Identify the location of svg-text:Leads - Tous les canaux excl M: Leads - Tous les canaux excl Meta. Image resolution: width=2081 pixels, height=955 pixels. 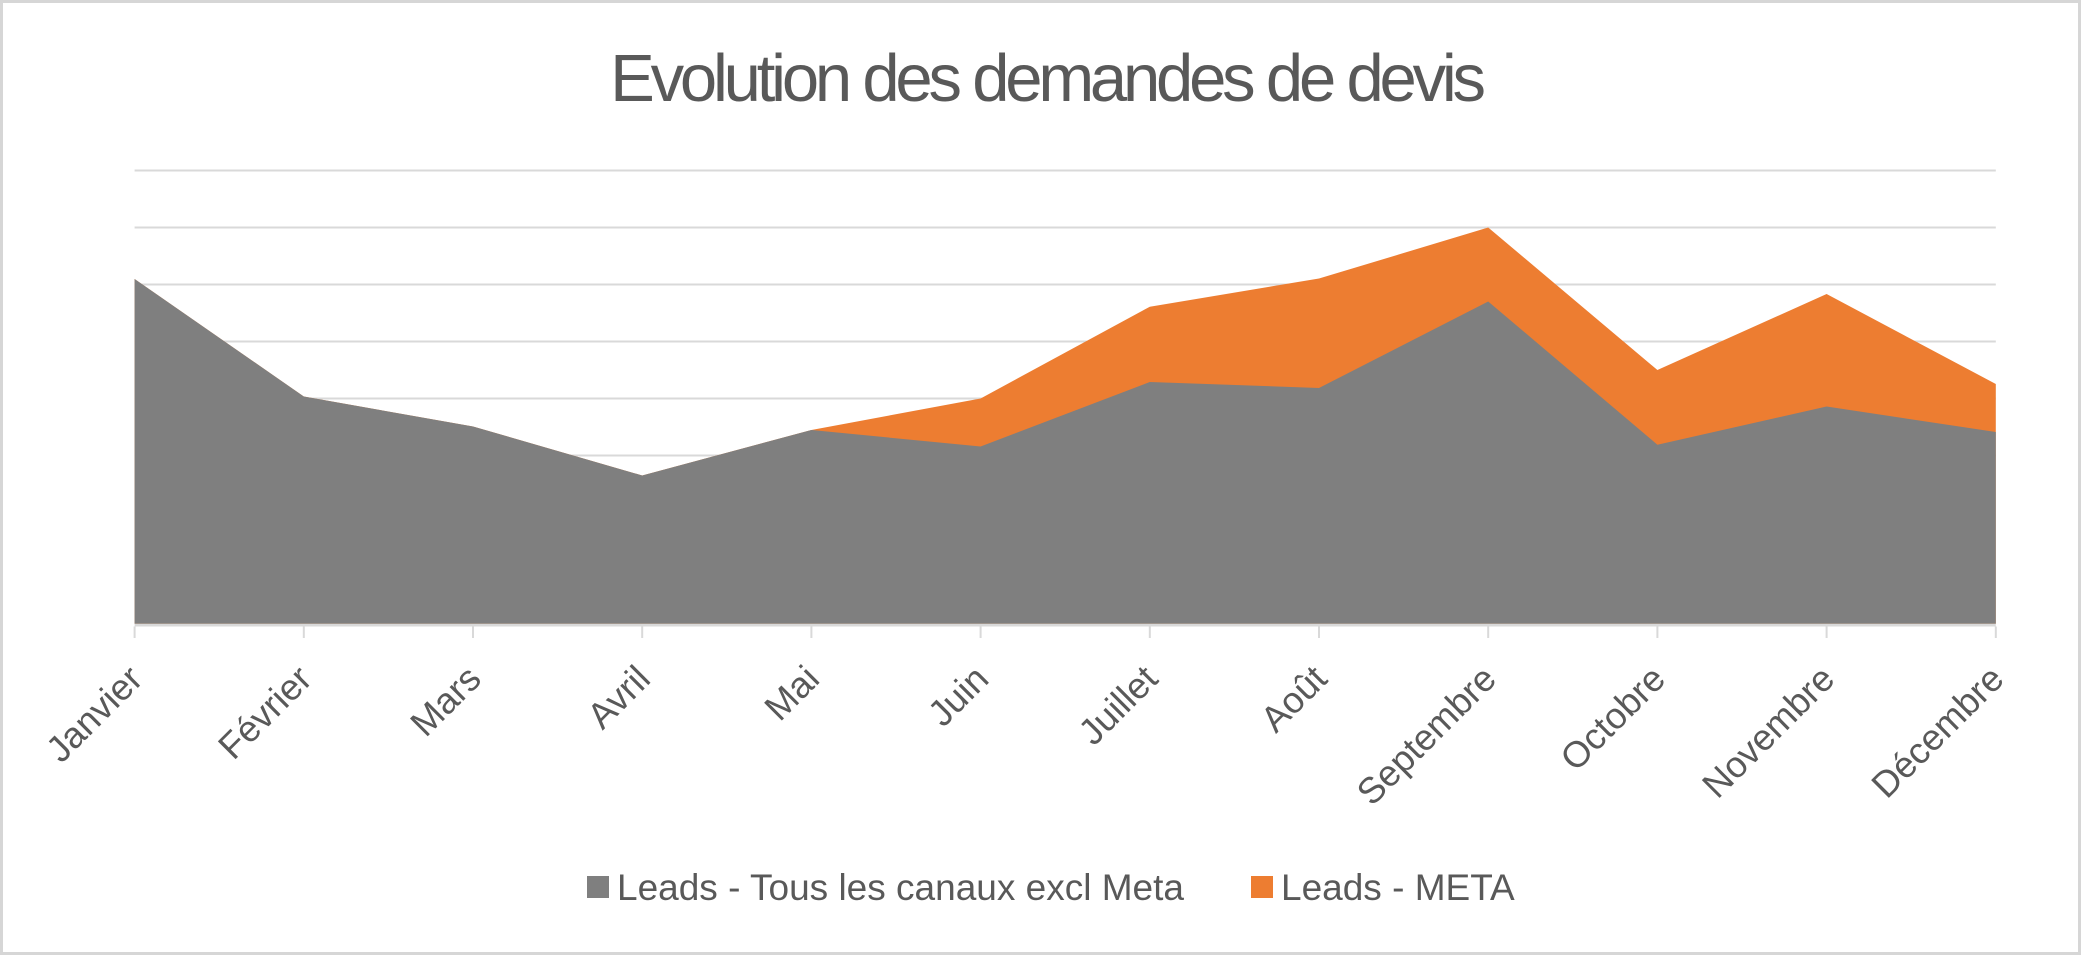
(900, 887).